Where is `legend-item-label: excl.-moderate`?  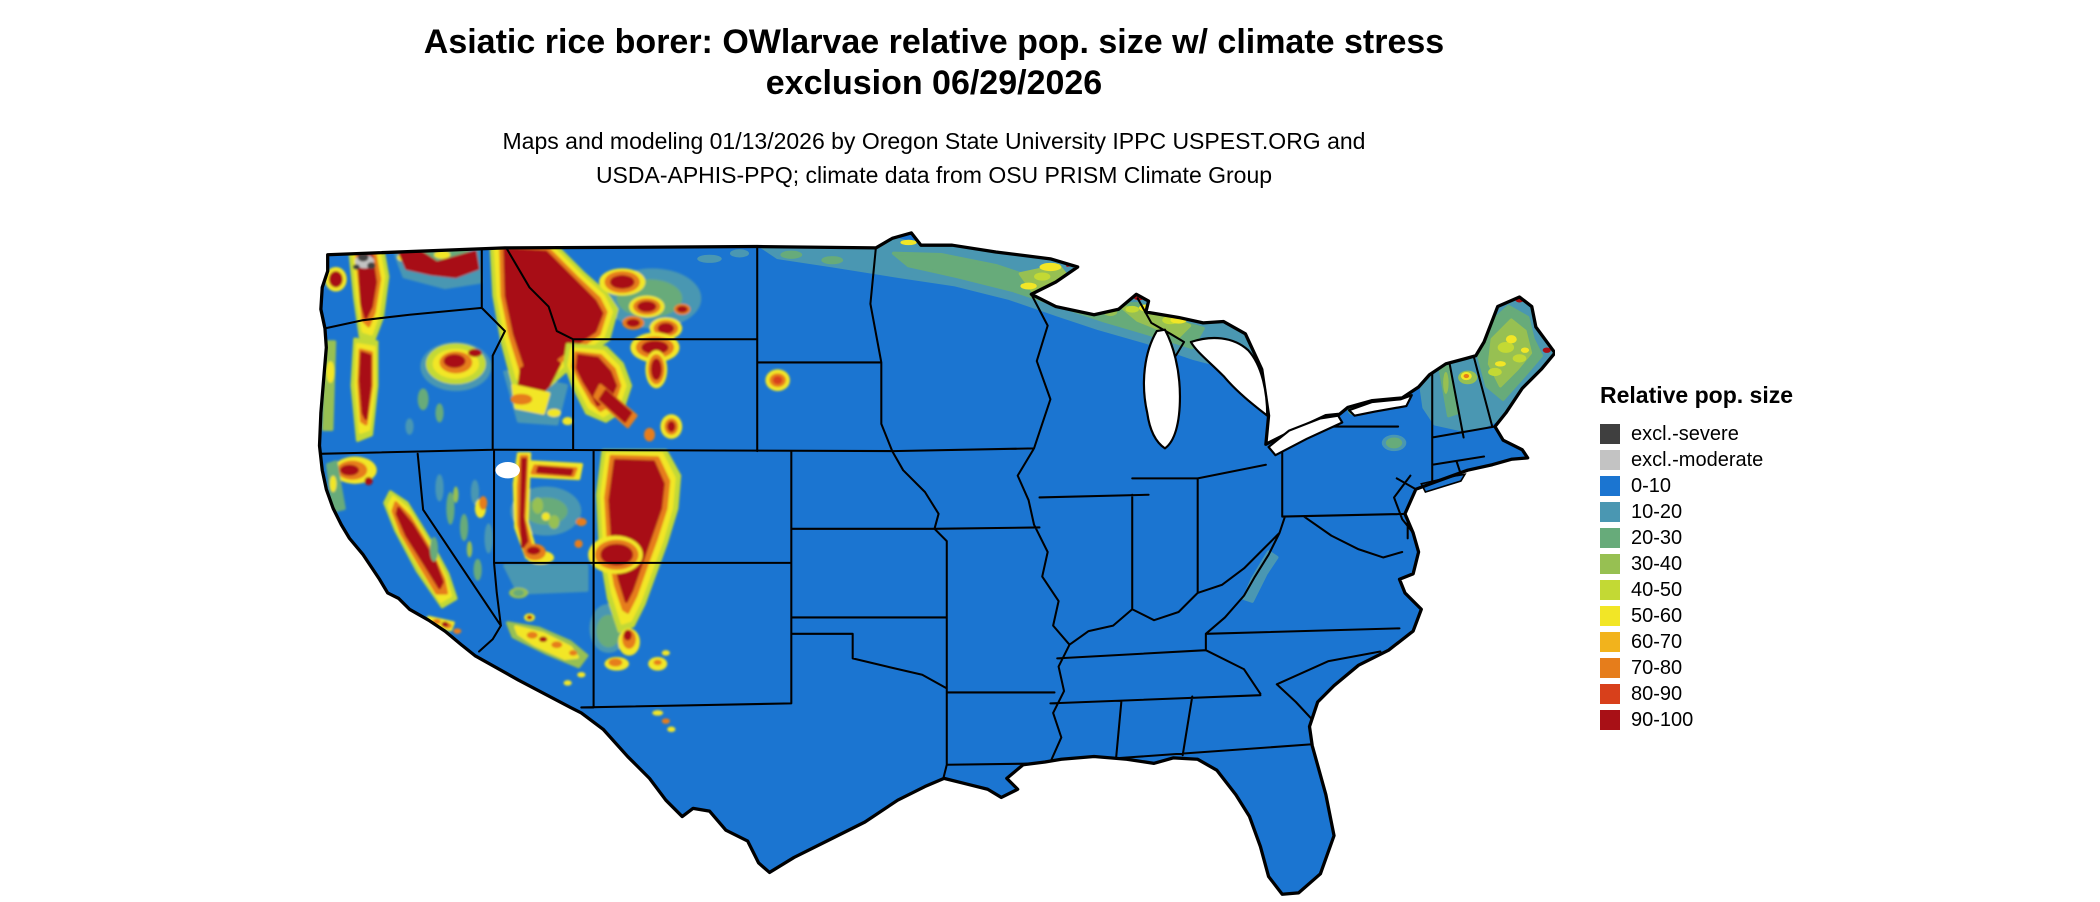 legend-item-label: excl.-moderate is located at coordinates (1697, 459).